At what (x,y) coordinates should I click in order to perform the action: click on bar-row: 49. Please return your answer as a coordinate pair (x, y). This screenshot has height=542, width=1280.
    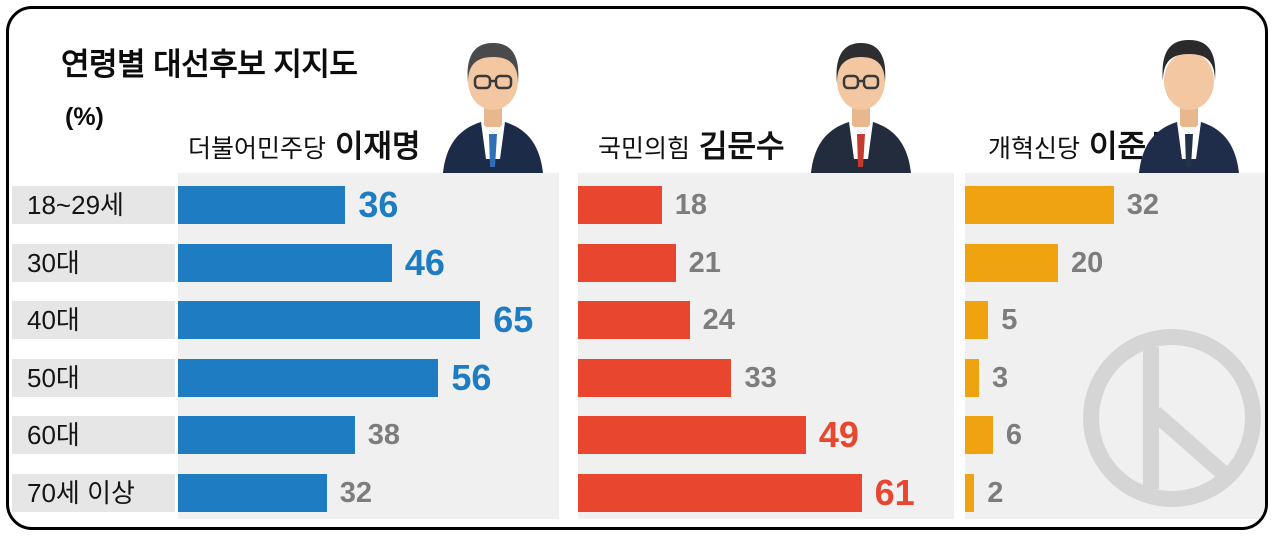
    Looking at the image, I should click on (766, 435).